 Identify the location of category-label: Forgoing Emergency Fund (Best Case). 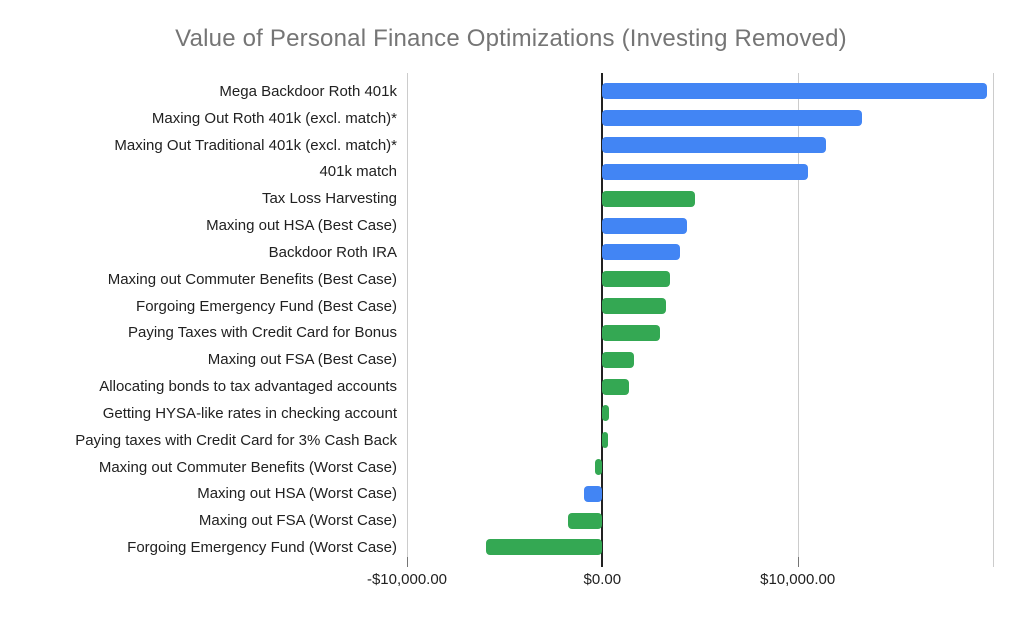
(266, 306).